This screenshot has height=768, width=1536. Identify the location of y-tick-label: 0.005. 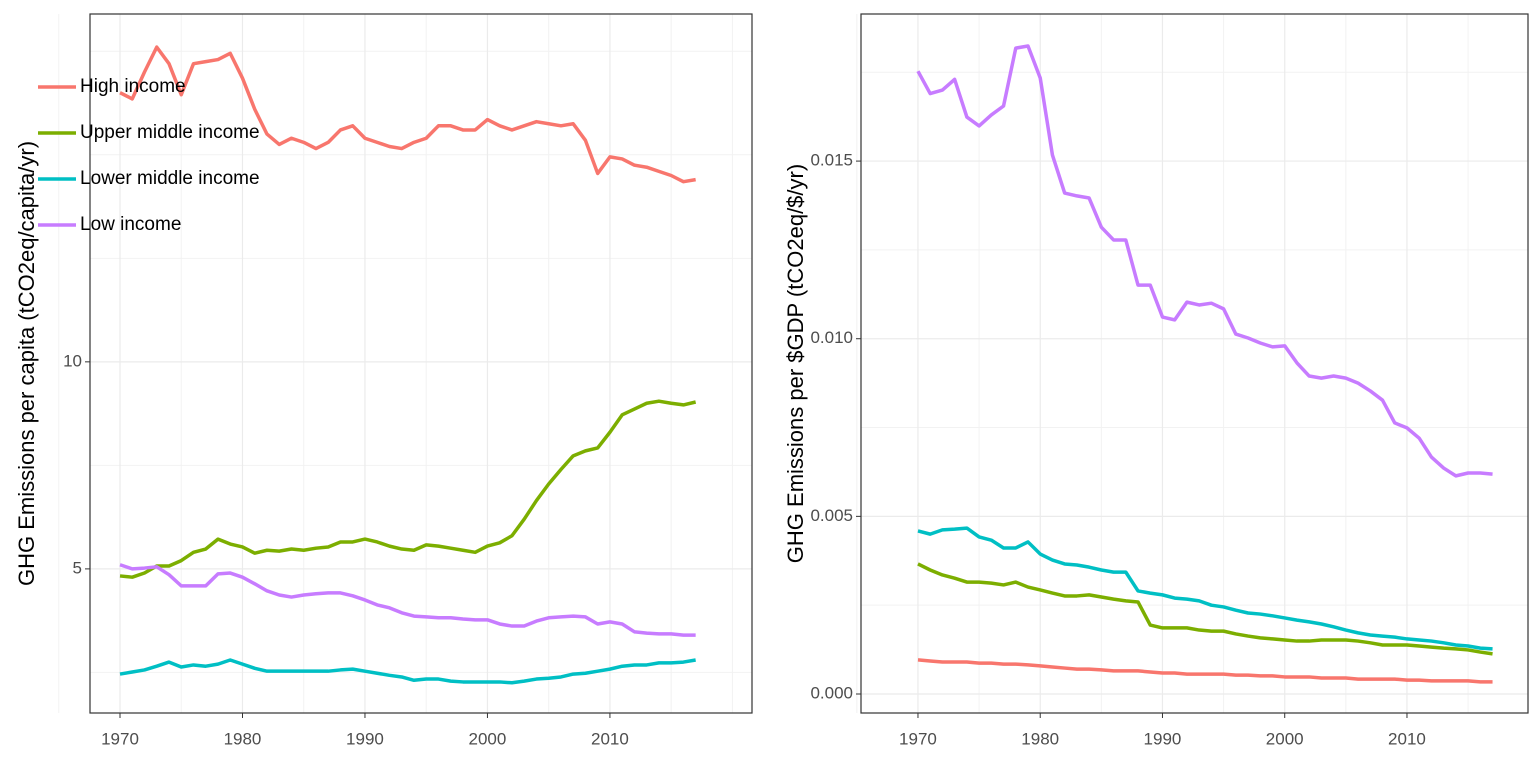
(831, 515).